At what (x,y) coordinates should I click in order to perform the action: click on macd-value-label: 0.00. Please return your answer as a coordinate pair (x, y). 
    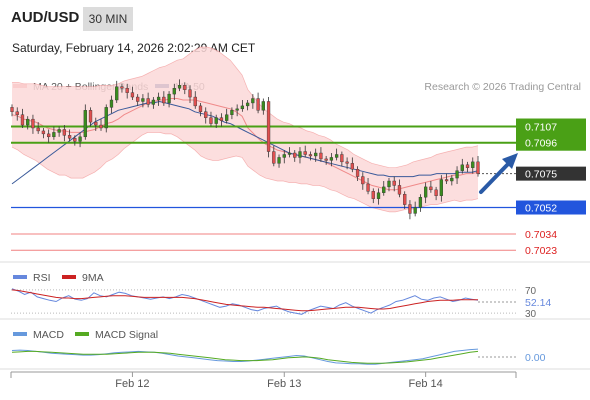
    Looking at the image, I should click on (535, 358).